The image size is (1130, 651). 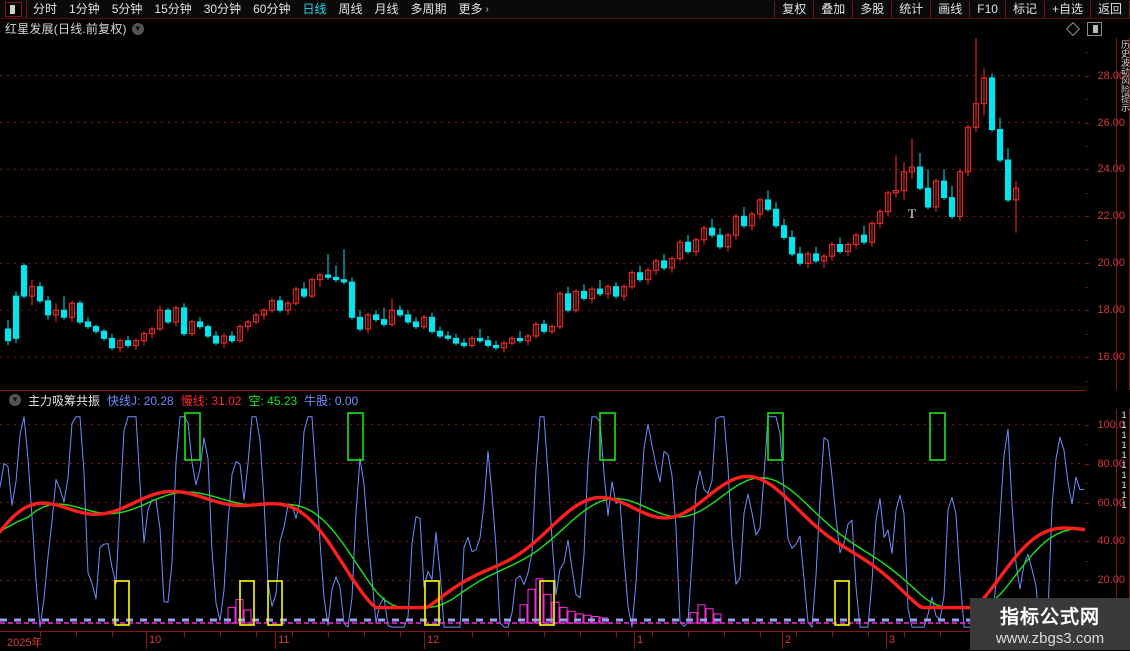 What do you see at coordinates (1024, 9) in the screenshot?
I see `button-biaoji: 标记` at bounding box center [1024, 9].